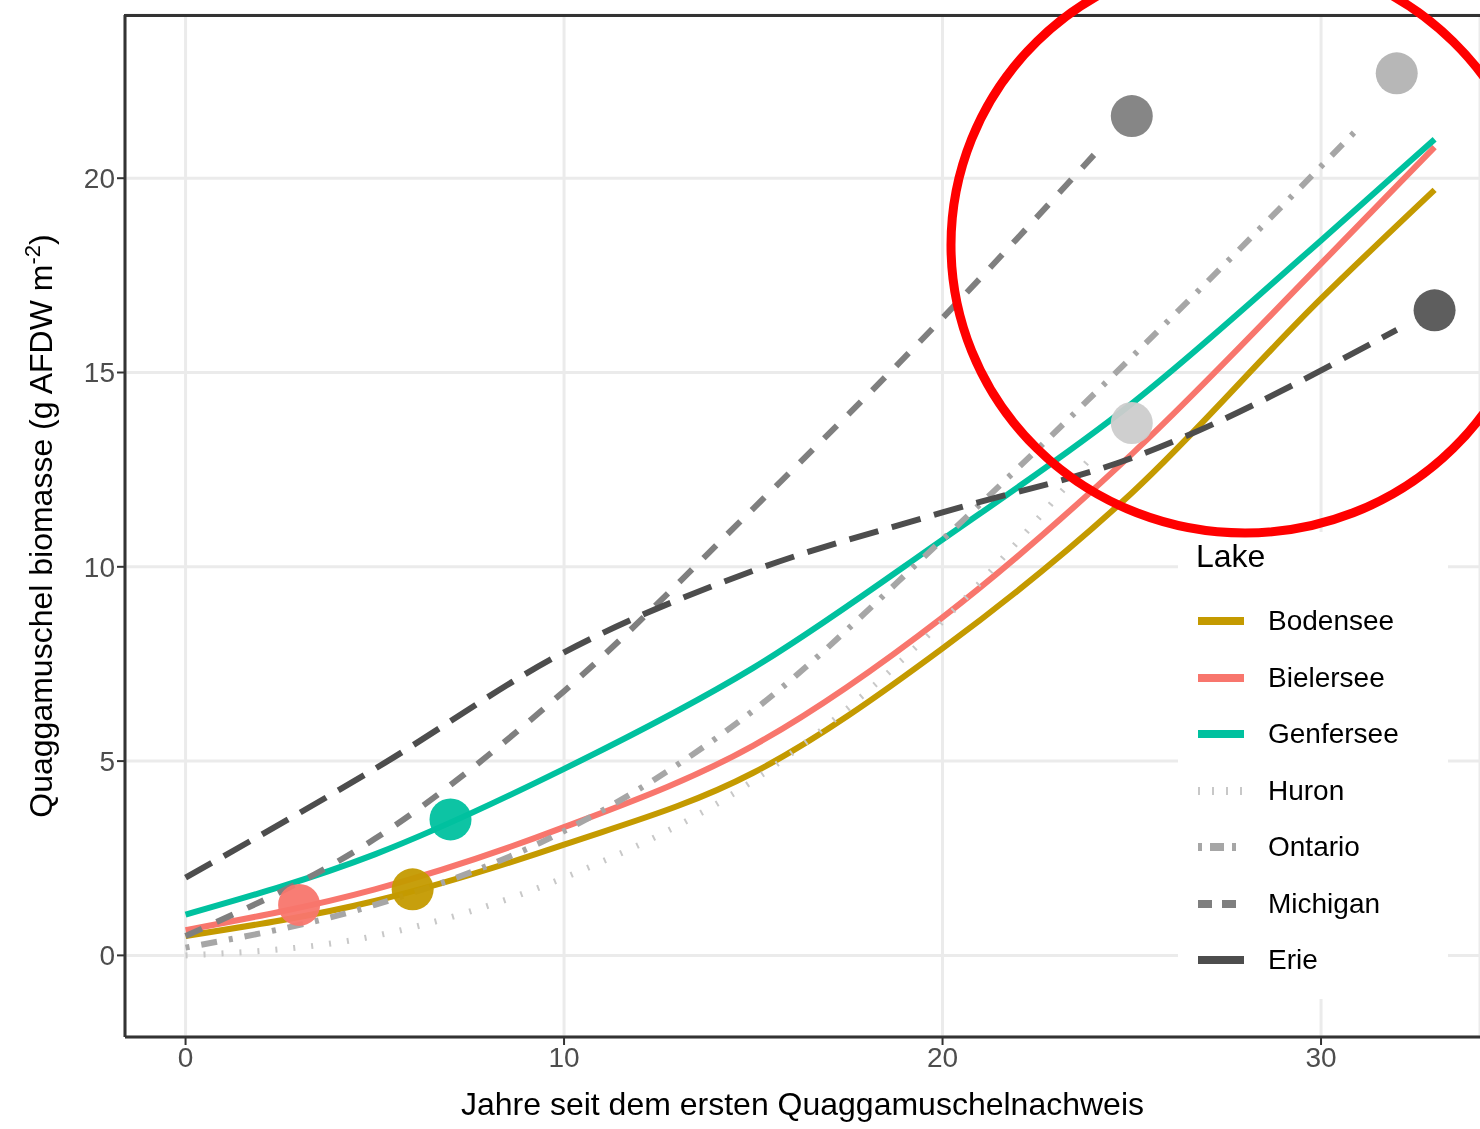 This screenshot has height=1129, width=1480. I want to click on legend-title: Lake, so click(1231, 556).